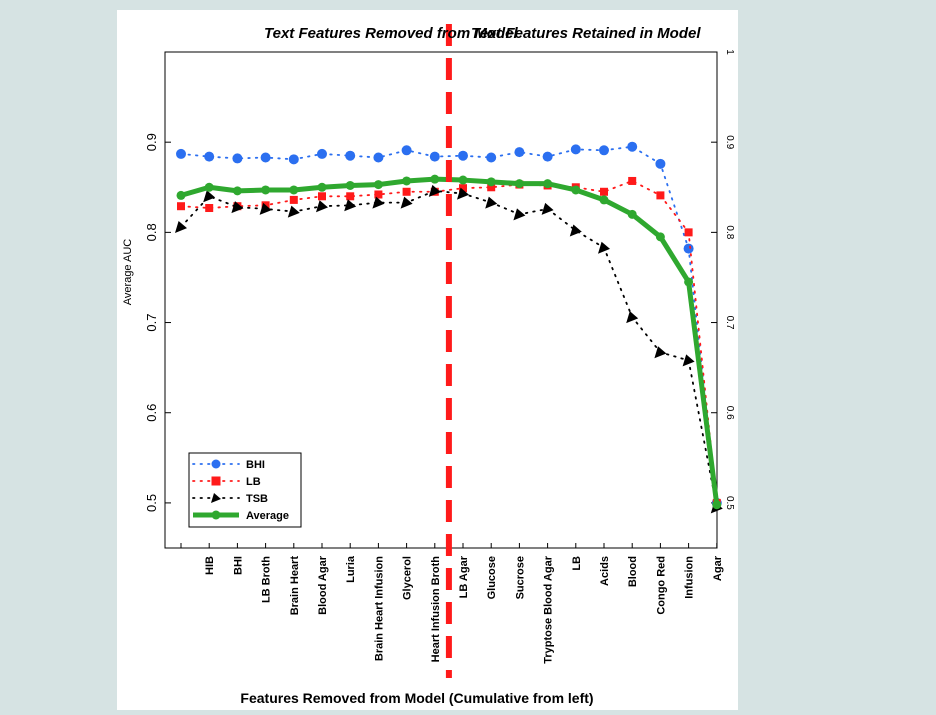 The width and height of the screenshot is (936, 715). What do you see at coordinates (210, 565) in the screenshot?
I see `x-tick-label: HIB` at bounding box center [210, 565].